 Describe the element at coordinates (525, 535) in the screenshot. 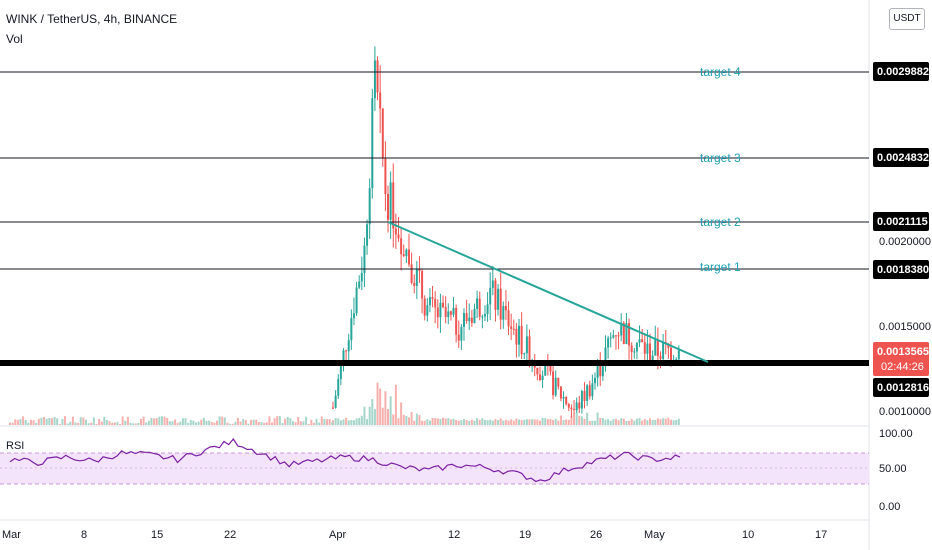

I see `time-tick-19: 19` at that location.